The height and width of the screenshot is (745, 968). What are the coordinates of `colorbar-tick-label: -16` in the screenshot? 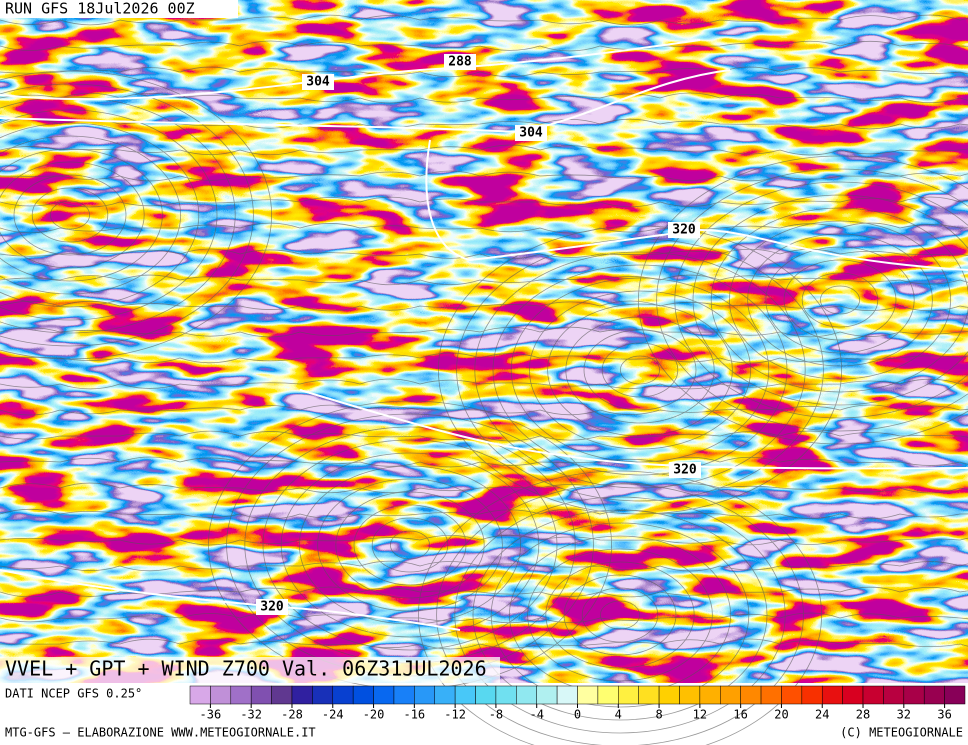 It's located at (414, 715).